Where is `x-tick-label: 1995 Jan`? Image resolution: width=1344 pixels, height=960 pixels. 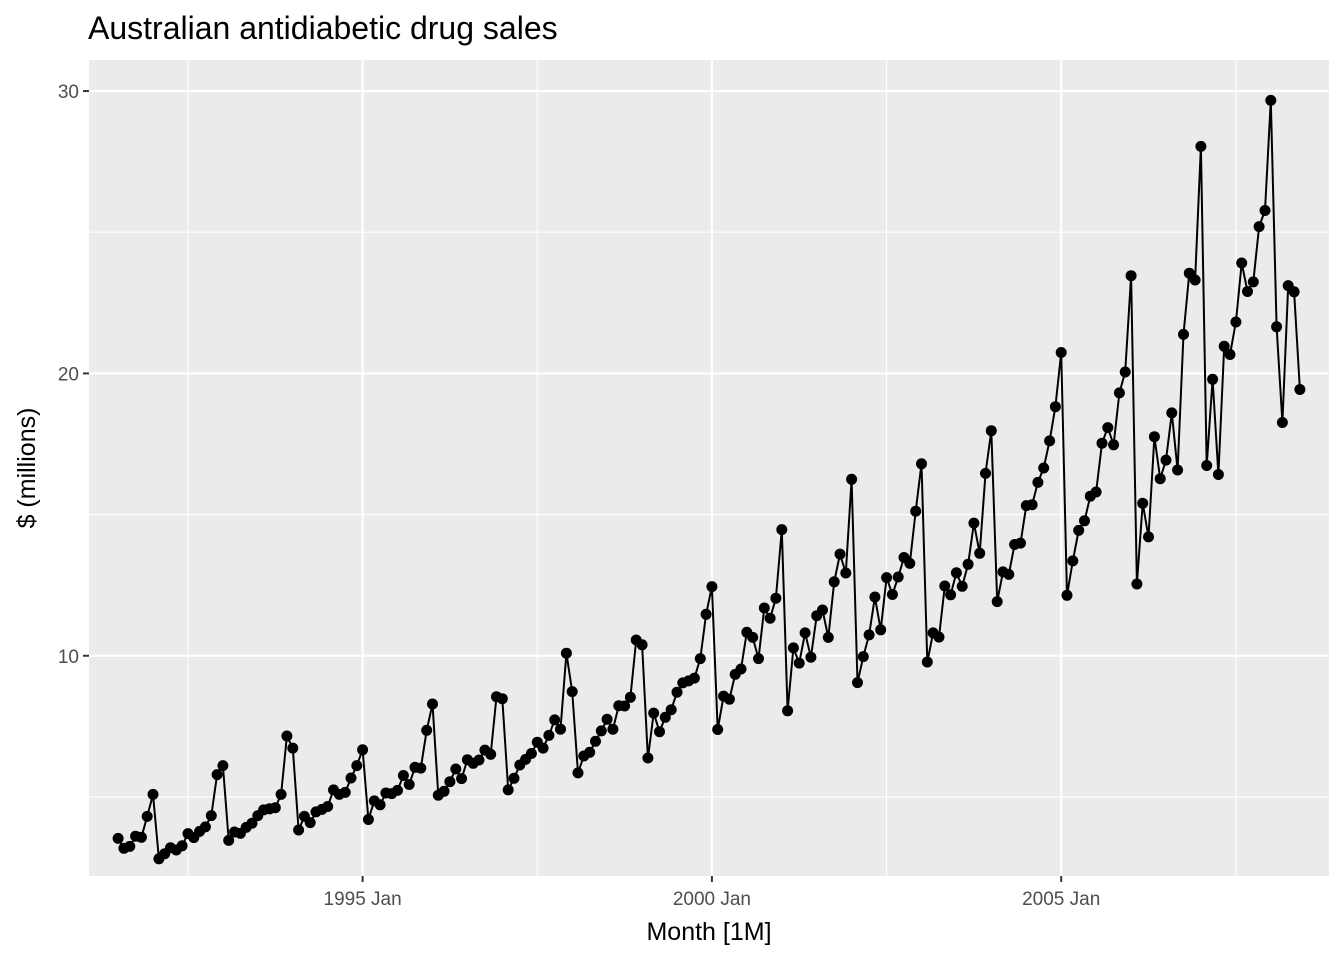
x-tick-label: 1995 Jan is located at coordinates (363, 899).